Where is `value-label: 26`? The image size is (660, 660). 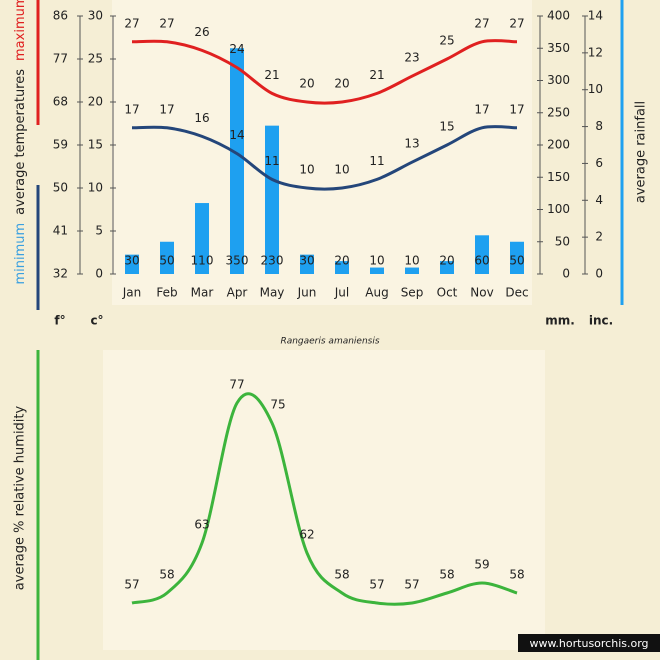 value-label: 26 is located at coordinates (201, 32).